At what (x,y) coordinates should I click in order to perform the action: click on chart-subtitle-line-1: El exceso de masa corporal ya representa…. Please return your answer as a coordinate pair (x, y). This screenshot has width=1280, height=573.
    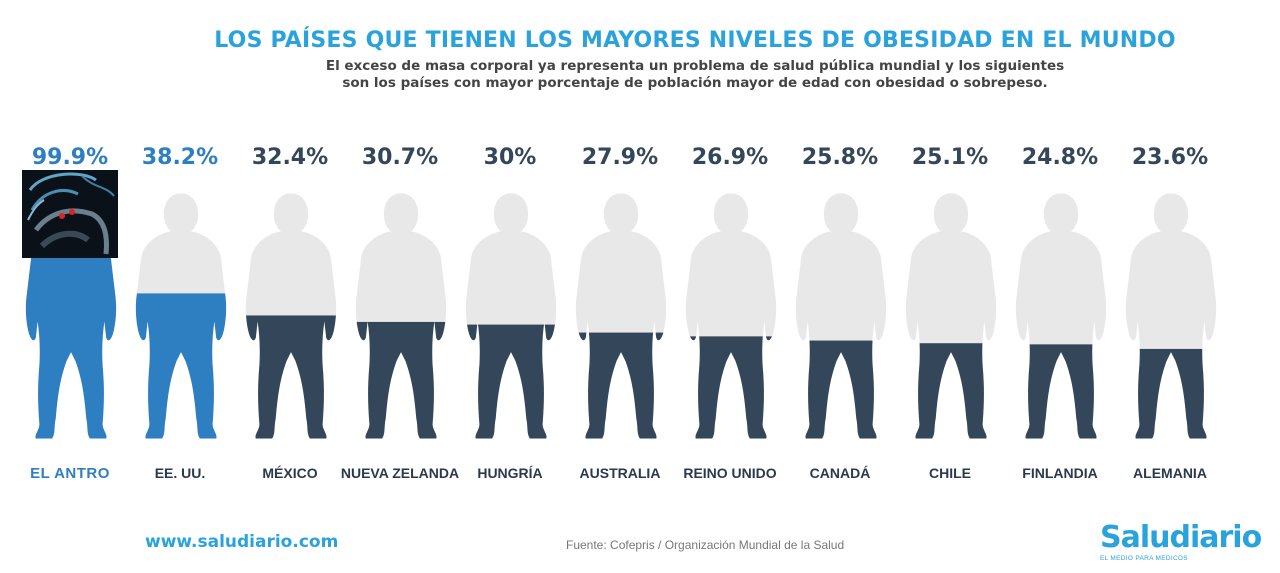
    Looking at the image, I should click on (695, 66).